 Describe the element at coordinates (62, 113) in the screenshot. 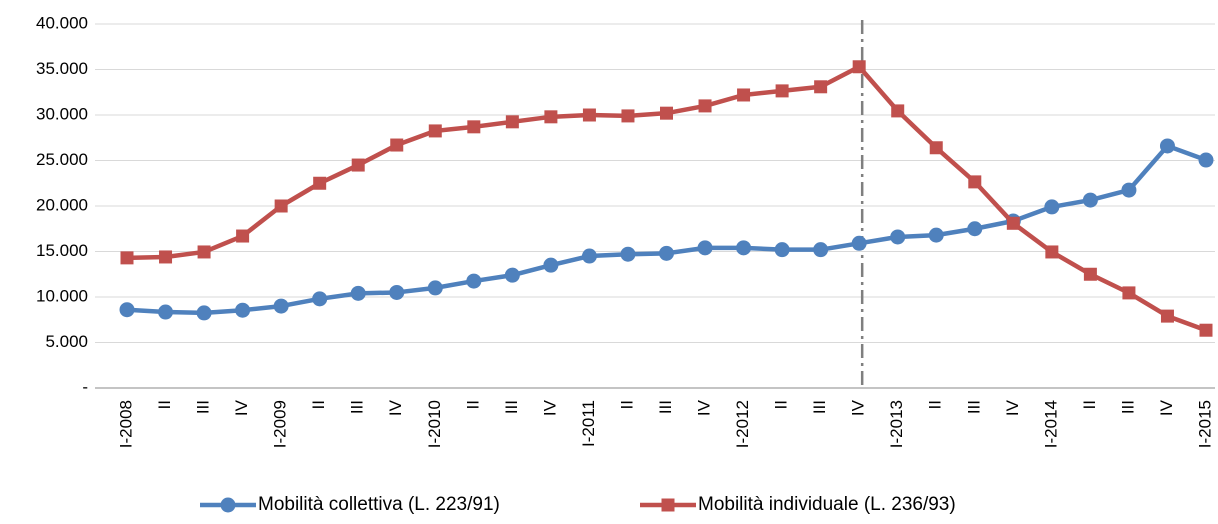

I see `y-tick-label: 30.000` at that location.